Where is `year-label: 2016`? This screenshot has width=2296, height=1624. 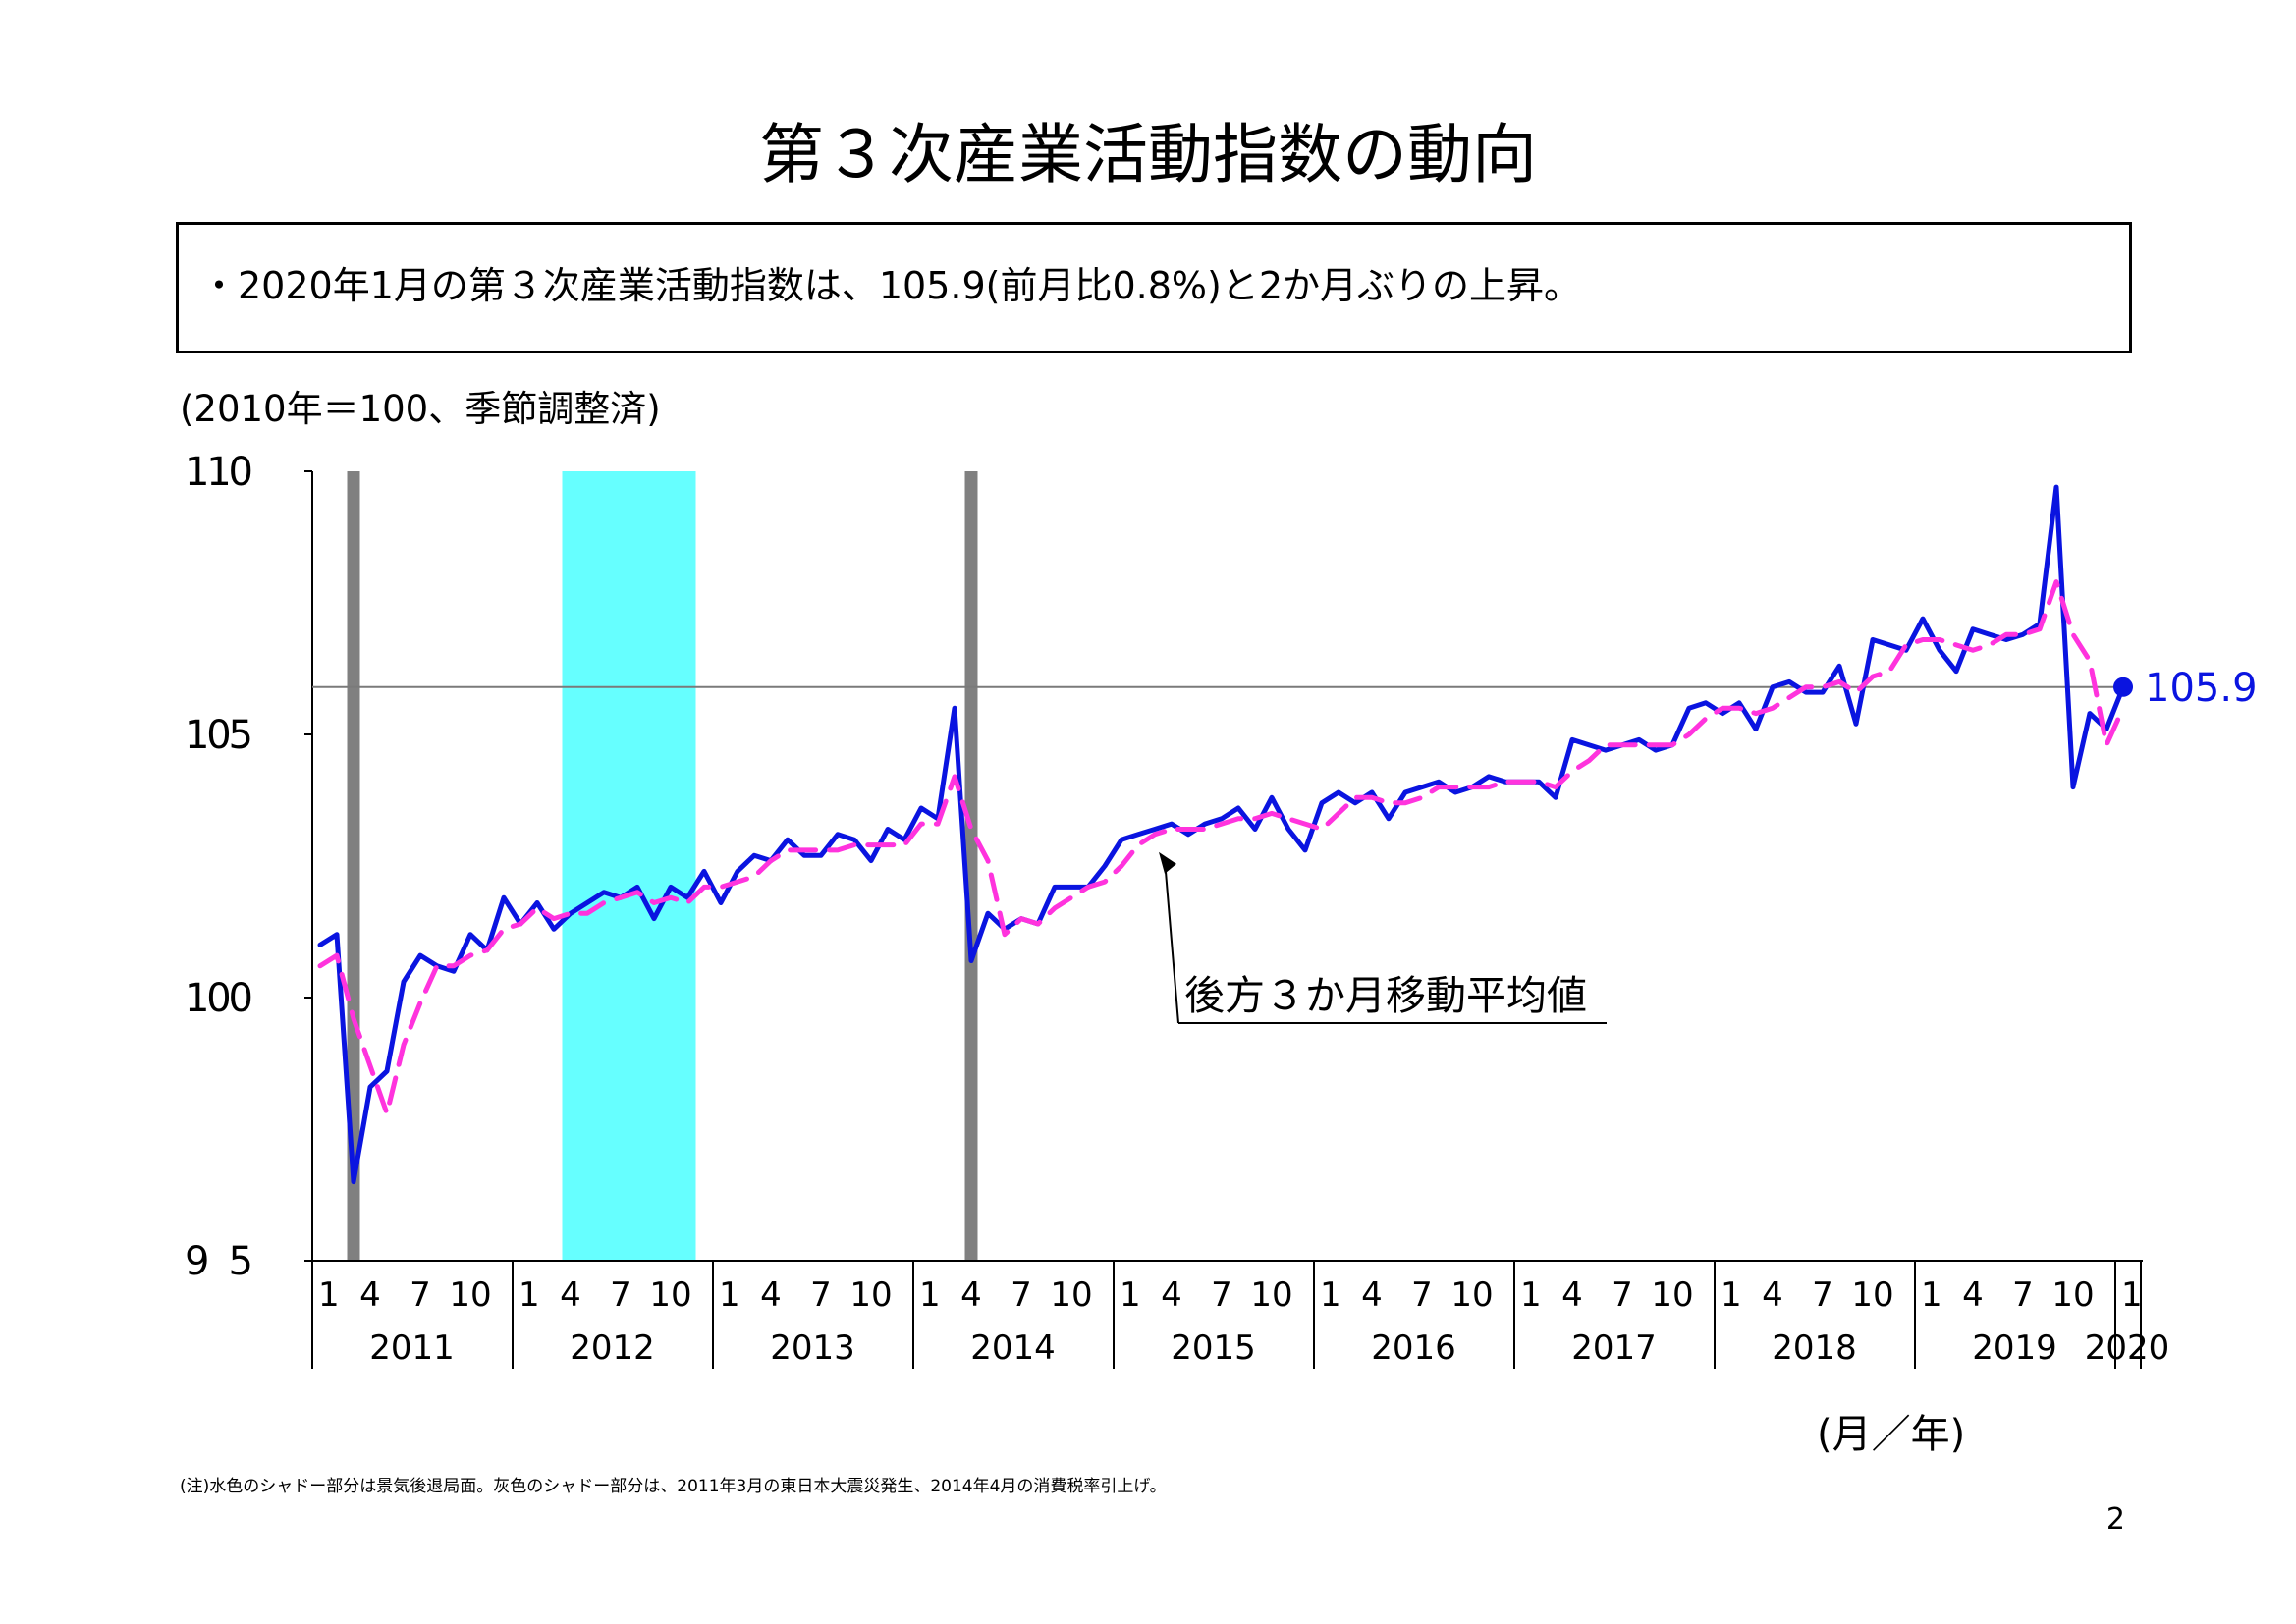 year-label: 2016 is located at coordinates (1413, 1348).